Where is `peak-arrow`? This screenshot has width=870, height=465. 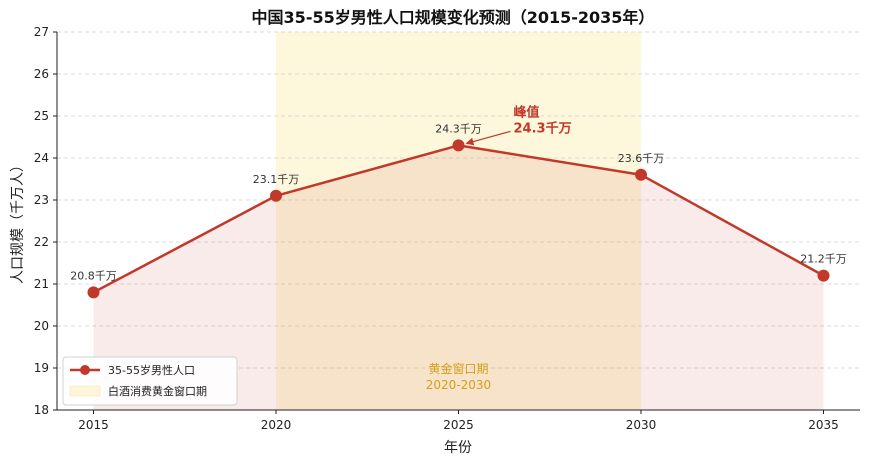
peak-arrow is located at coordinates (488, 138).